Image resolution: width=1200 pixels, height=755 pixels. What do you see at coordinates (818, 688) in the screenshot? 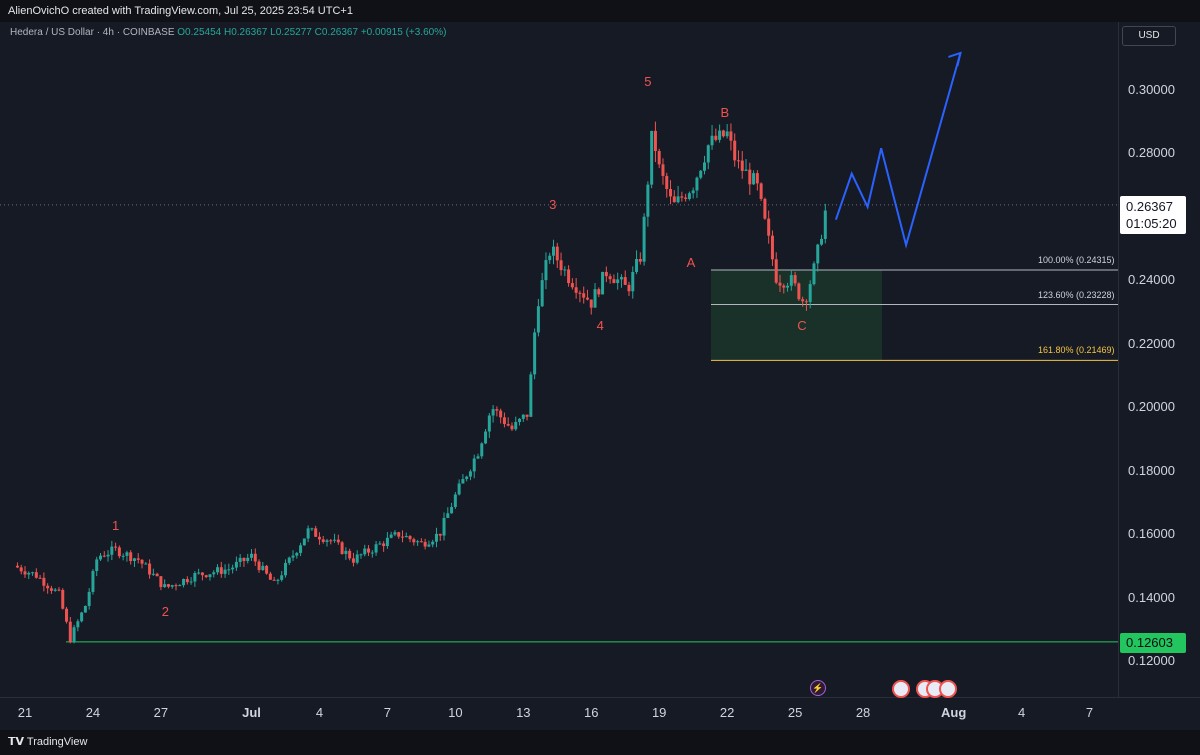
I see `lightning-event-icon: ⚡` at bounding box center [818, 688].